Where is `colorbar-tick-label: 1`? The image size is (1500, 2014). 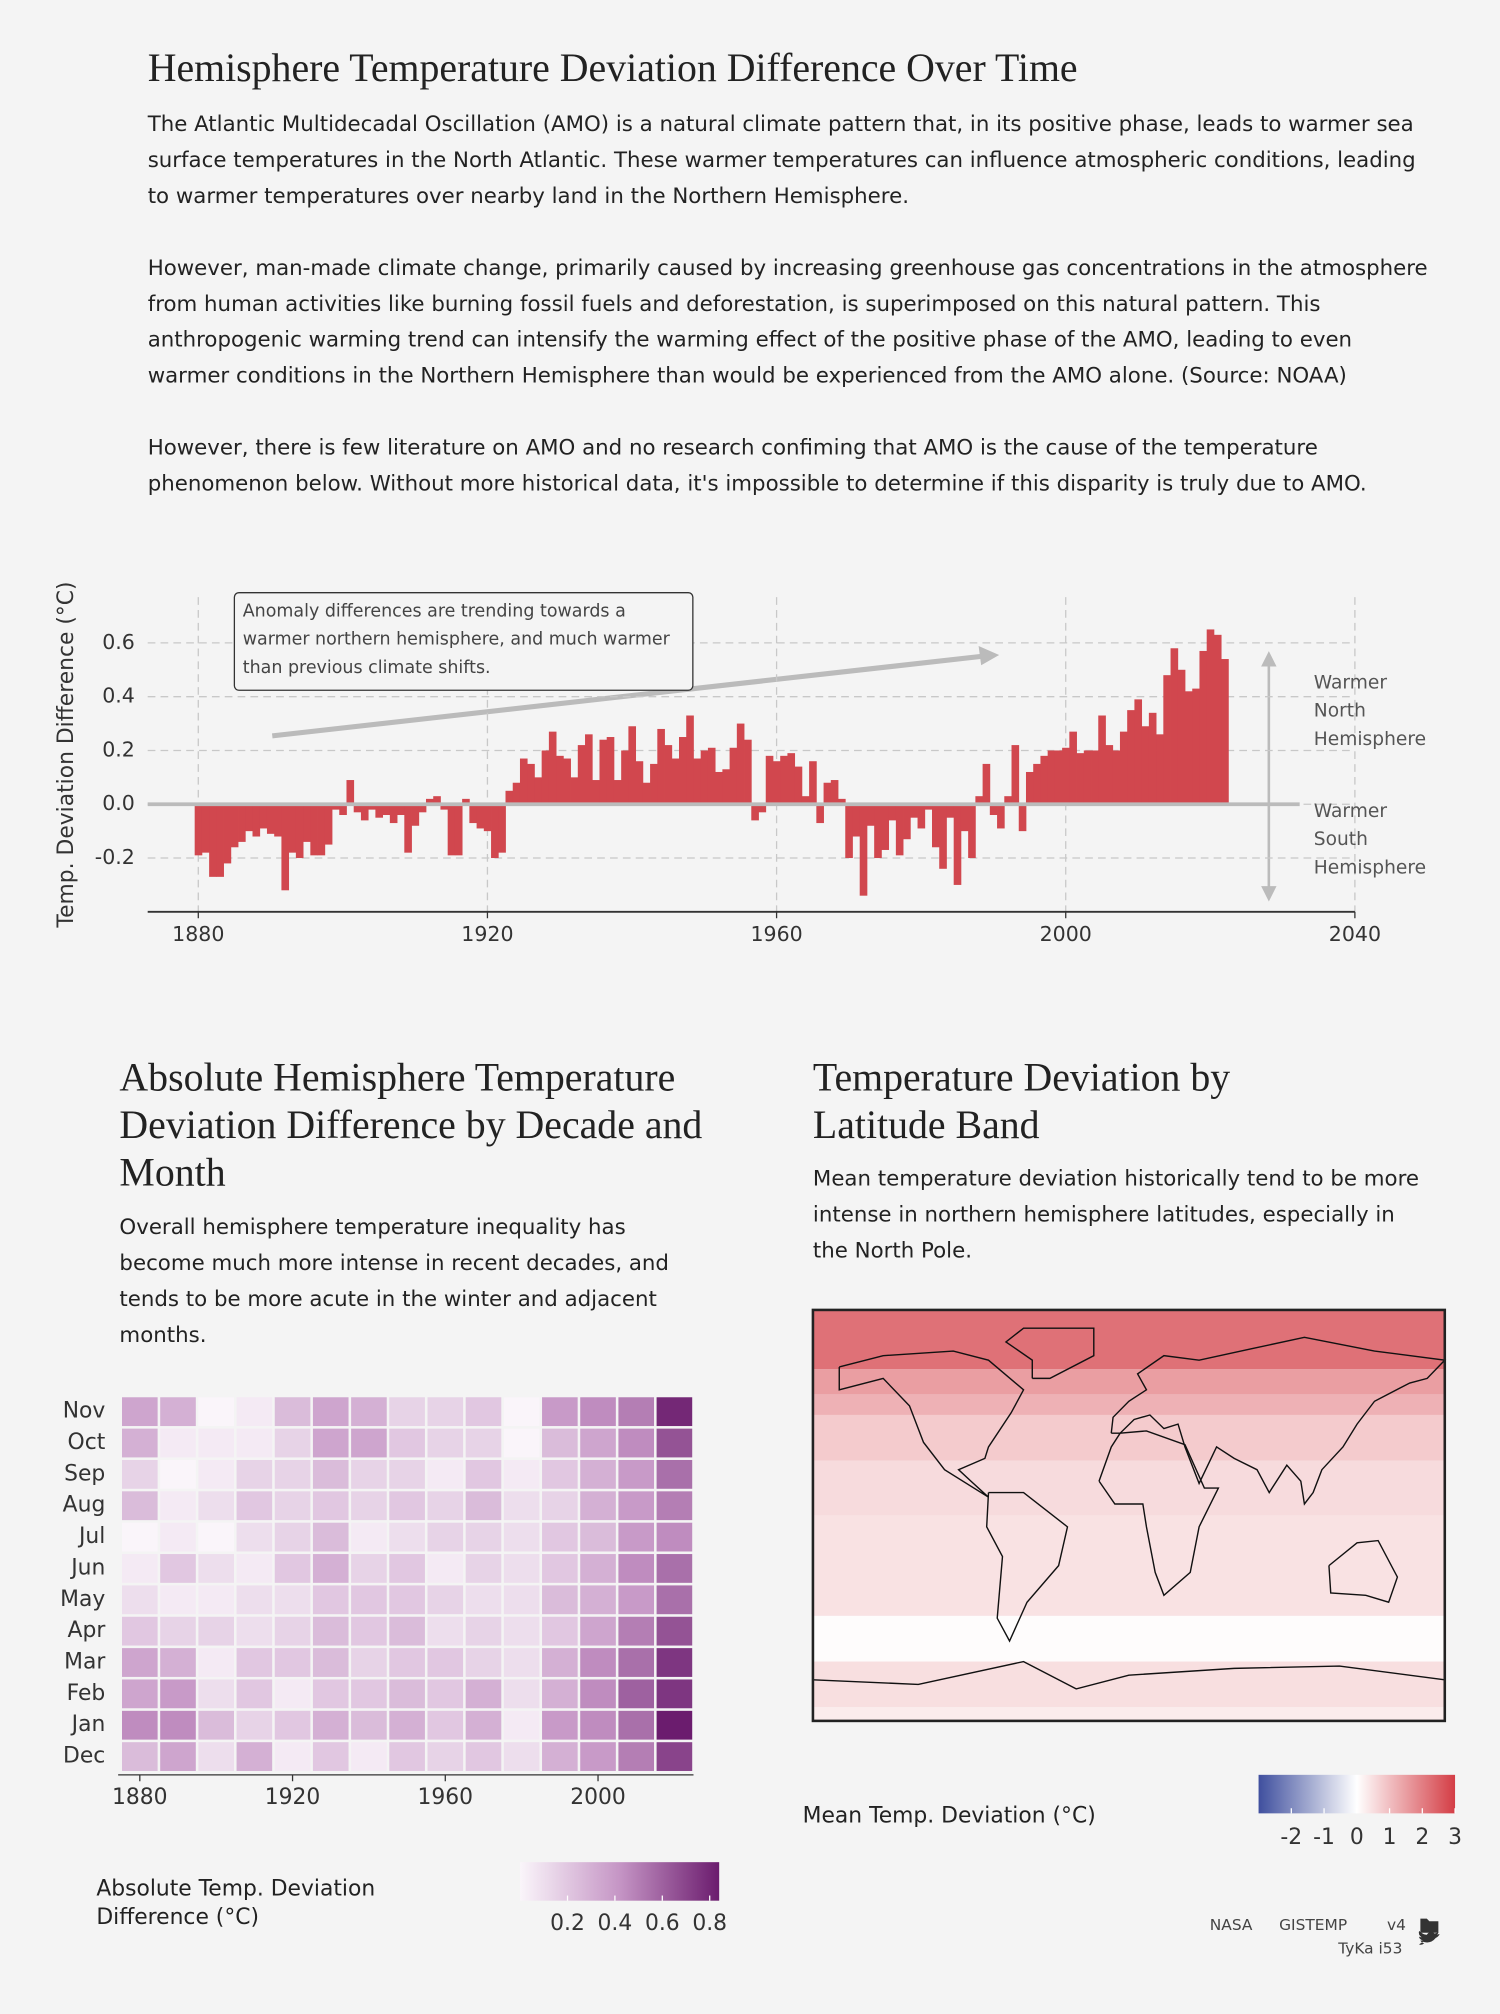
colorbar-tick-label: 1 is located at coordinates (1390, 1837).